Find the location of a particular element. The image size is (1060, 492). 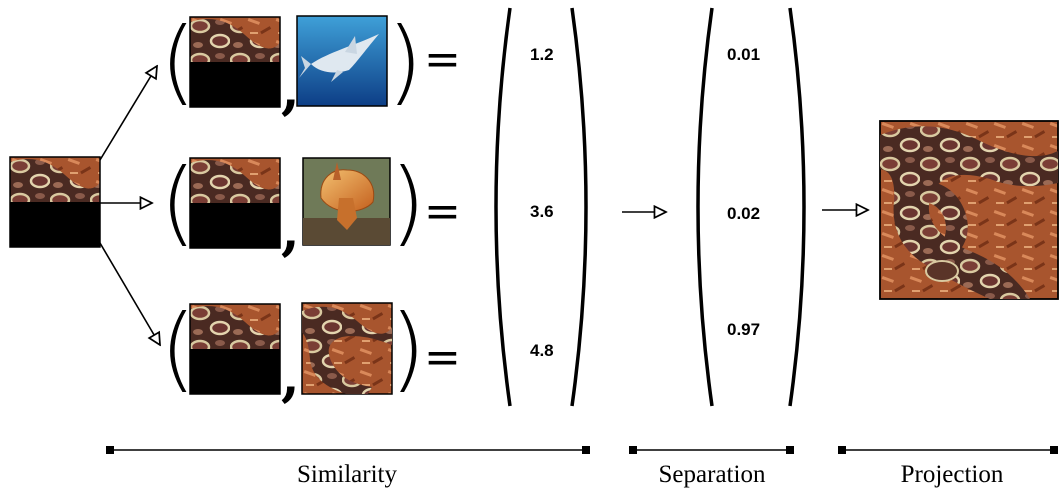

separation-vector: 0.01 0.02 0.97 is located at coordinates (751, 207).